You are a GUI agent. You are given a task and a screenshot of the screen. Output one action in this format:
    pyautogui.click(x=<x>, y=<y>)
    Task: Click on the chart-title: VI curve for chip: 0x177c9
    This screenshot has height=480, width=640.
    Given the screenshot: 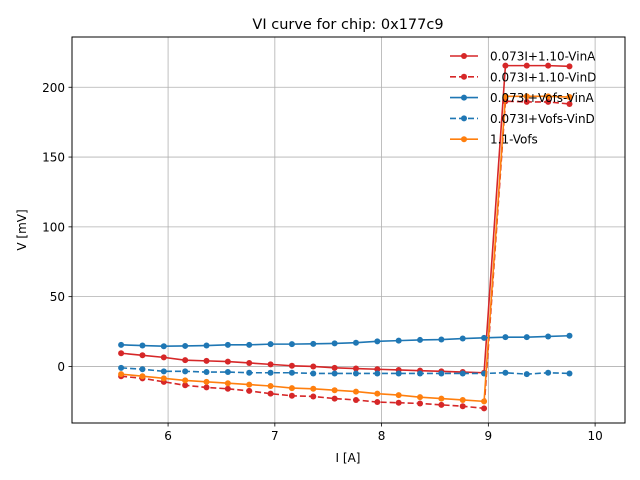 What is the action you would take?
    pyautogui.click(x=347, y=25)
    